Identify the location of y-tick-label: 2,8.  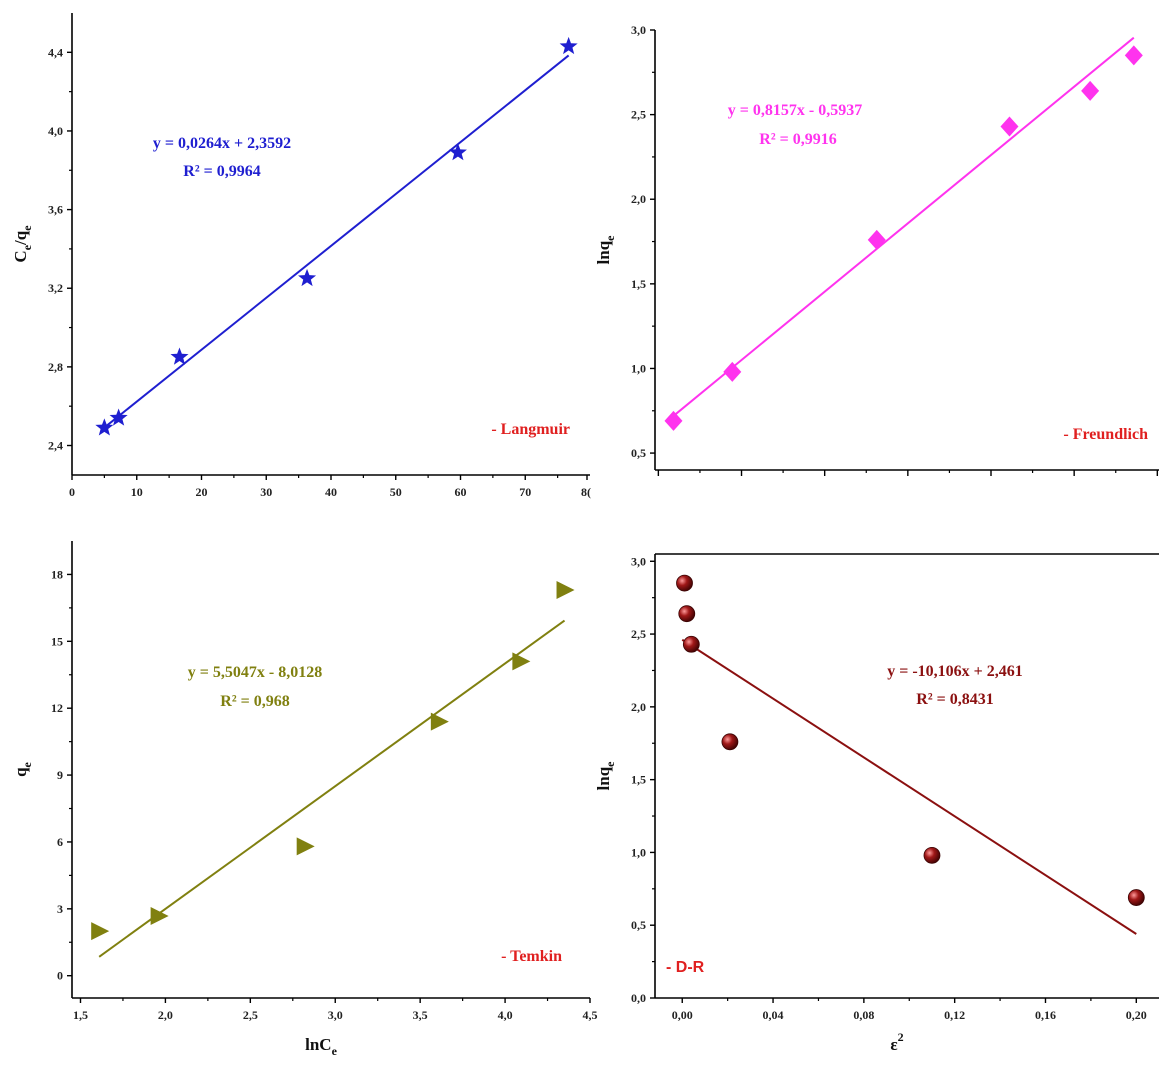
(55, 367).